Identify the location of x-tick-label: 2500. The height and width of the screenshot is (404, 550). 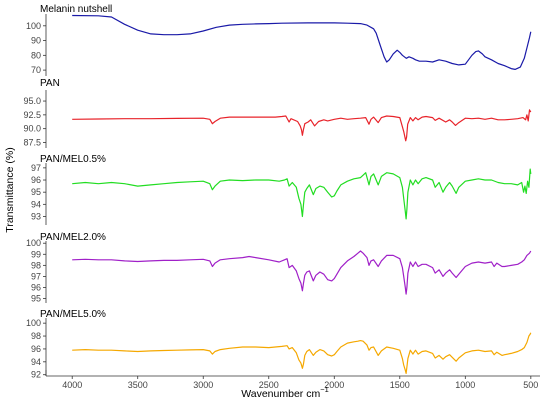
(269, 385).